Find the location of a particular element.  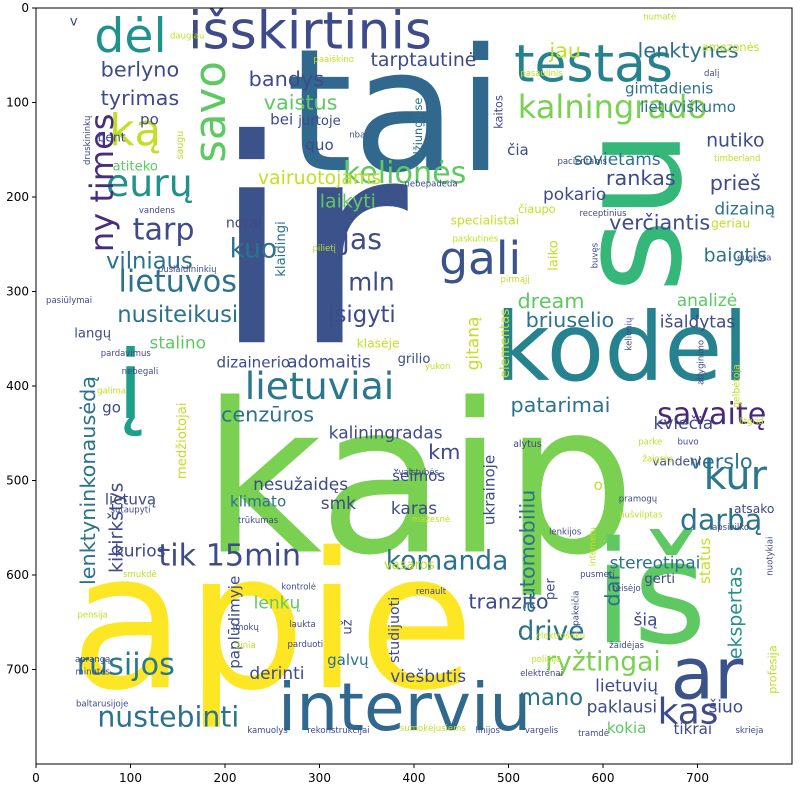

word-15: ką is located at coordinates (135, 131).